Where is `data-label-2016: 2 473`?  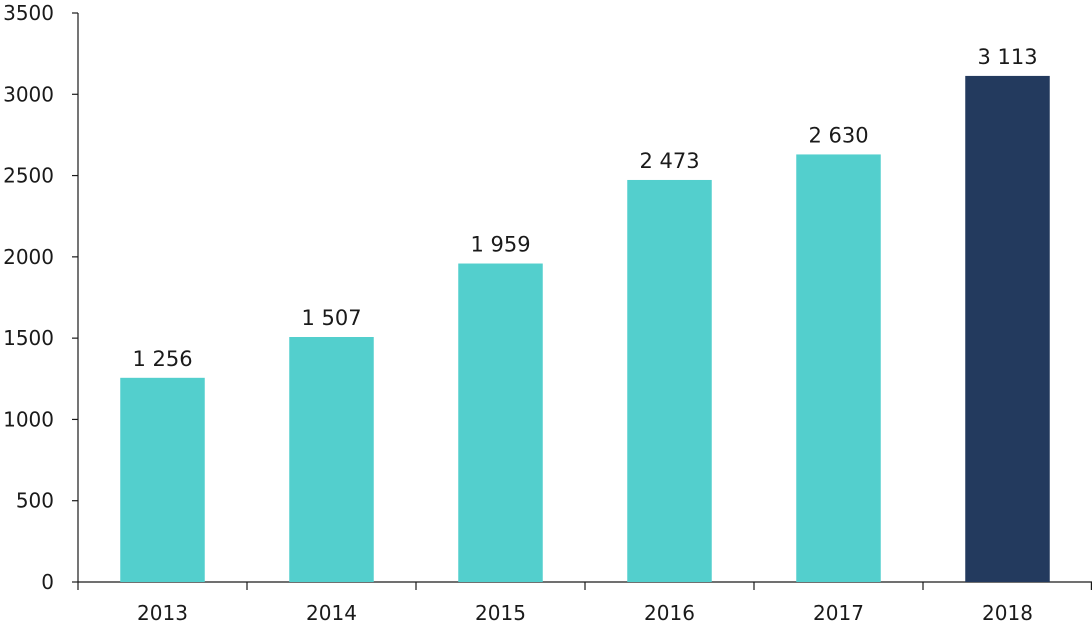
data-label-2016: 2 473 is located at coordinates (669, 161).